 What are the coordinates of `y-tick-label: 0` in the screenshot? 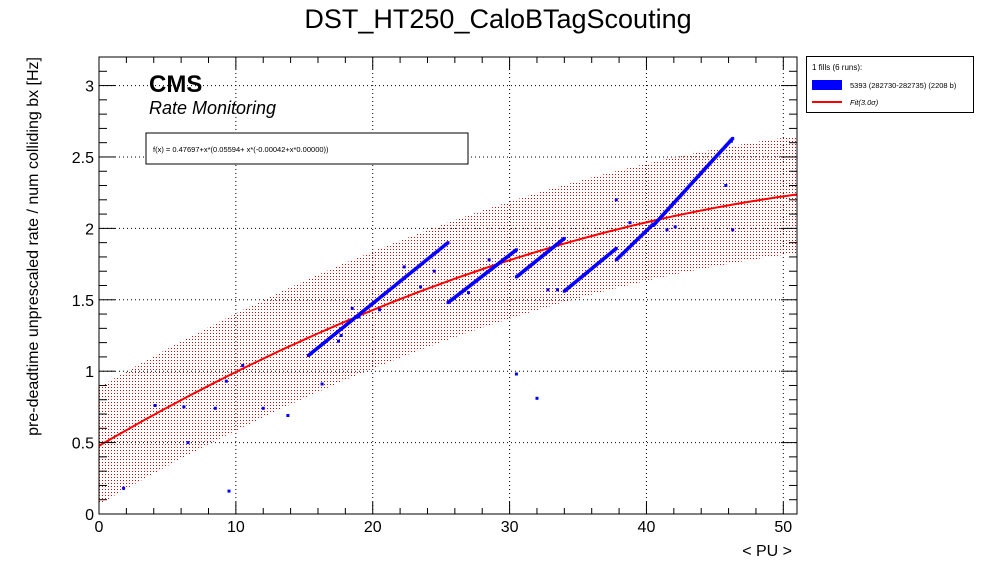 It's located at (89, 515).